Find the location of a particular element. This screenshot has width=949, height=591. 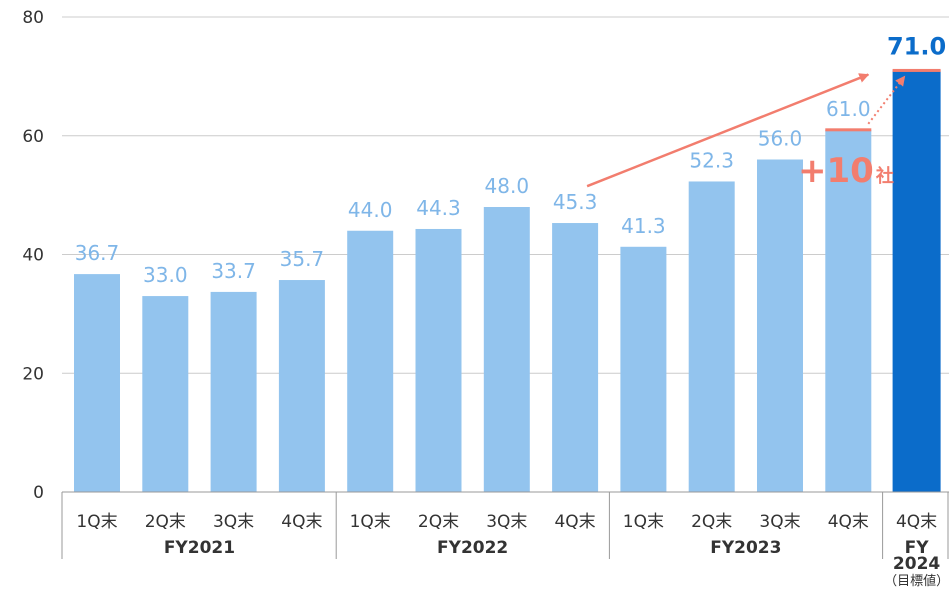

growth-annotation: +10 社 is located at coordinates (763, 129).